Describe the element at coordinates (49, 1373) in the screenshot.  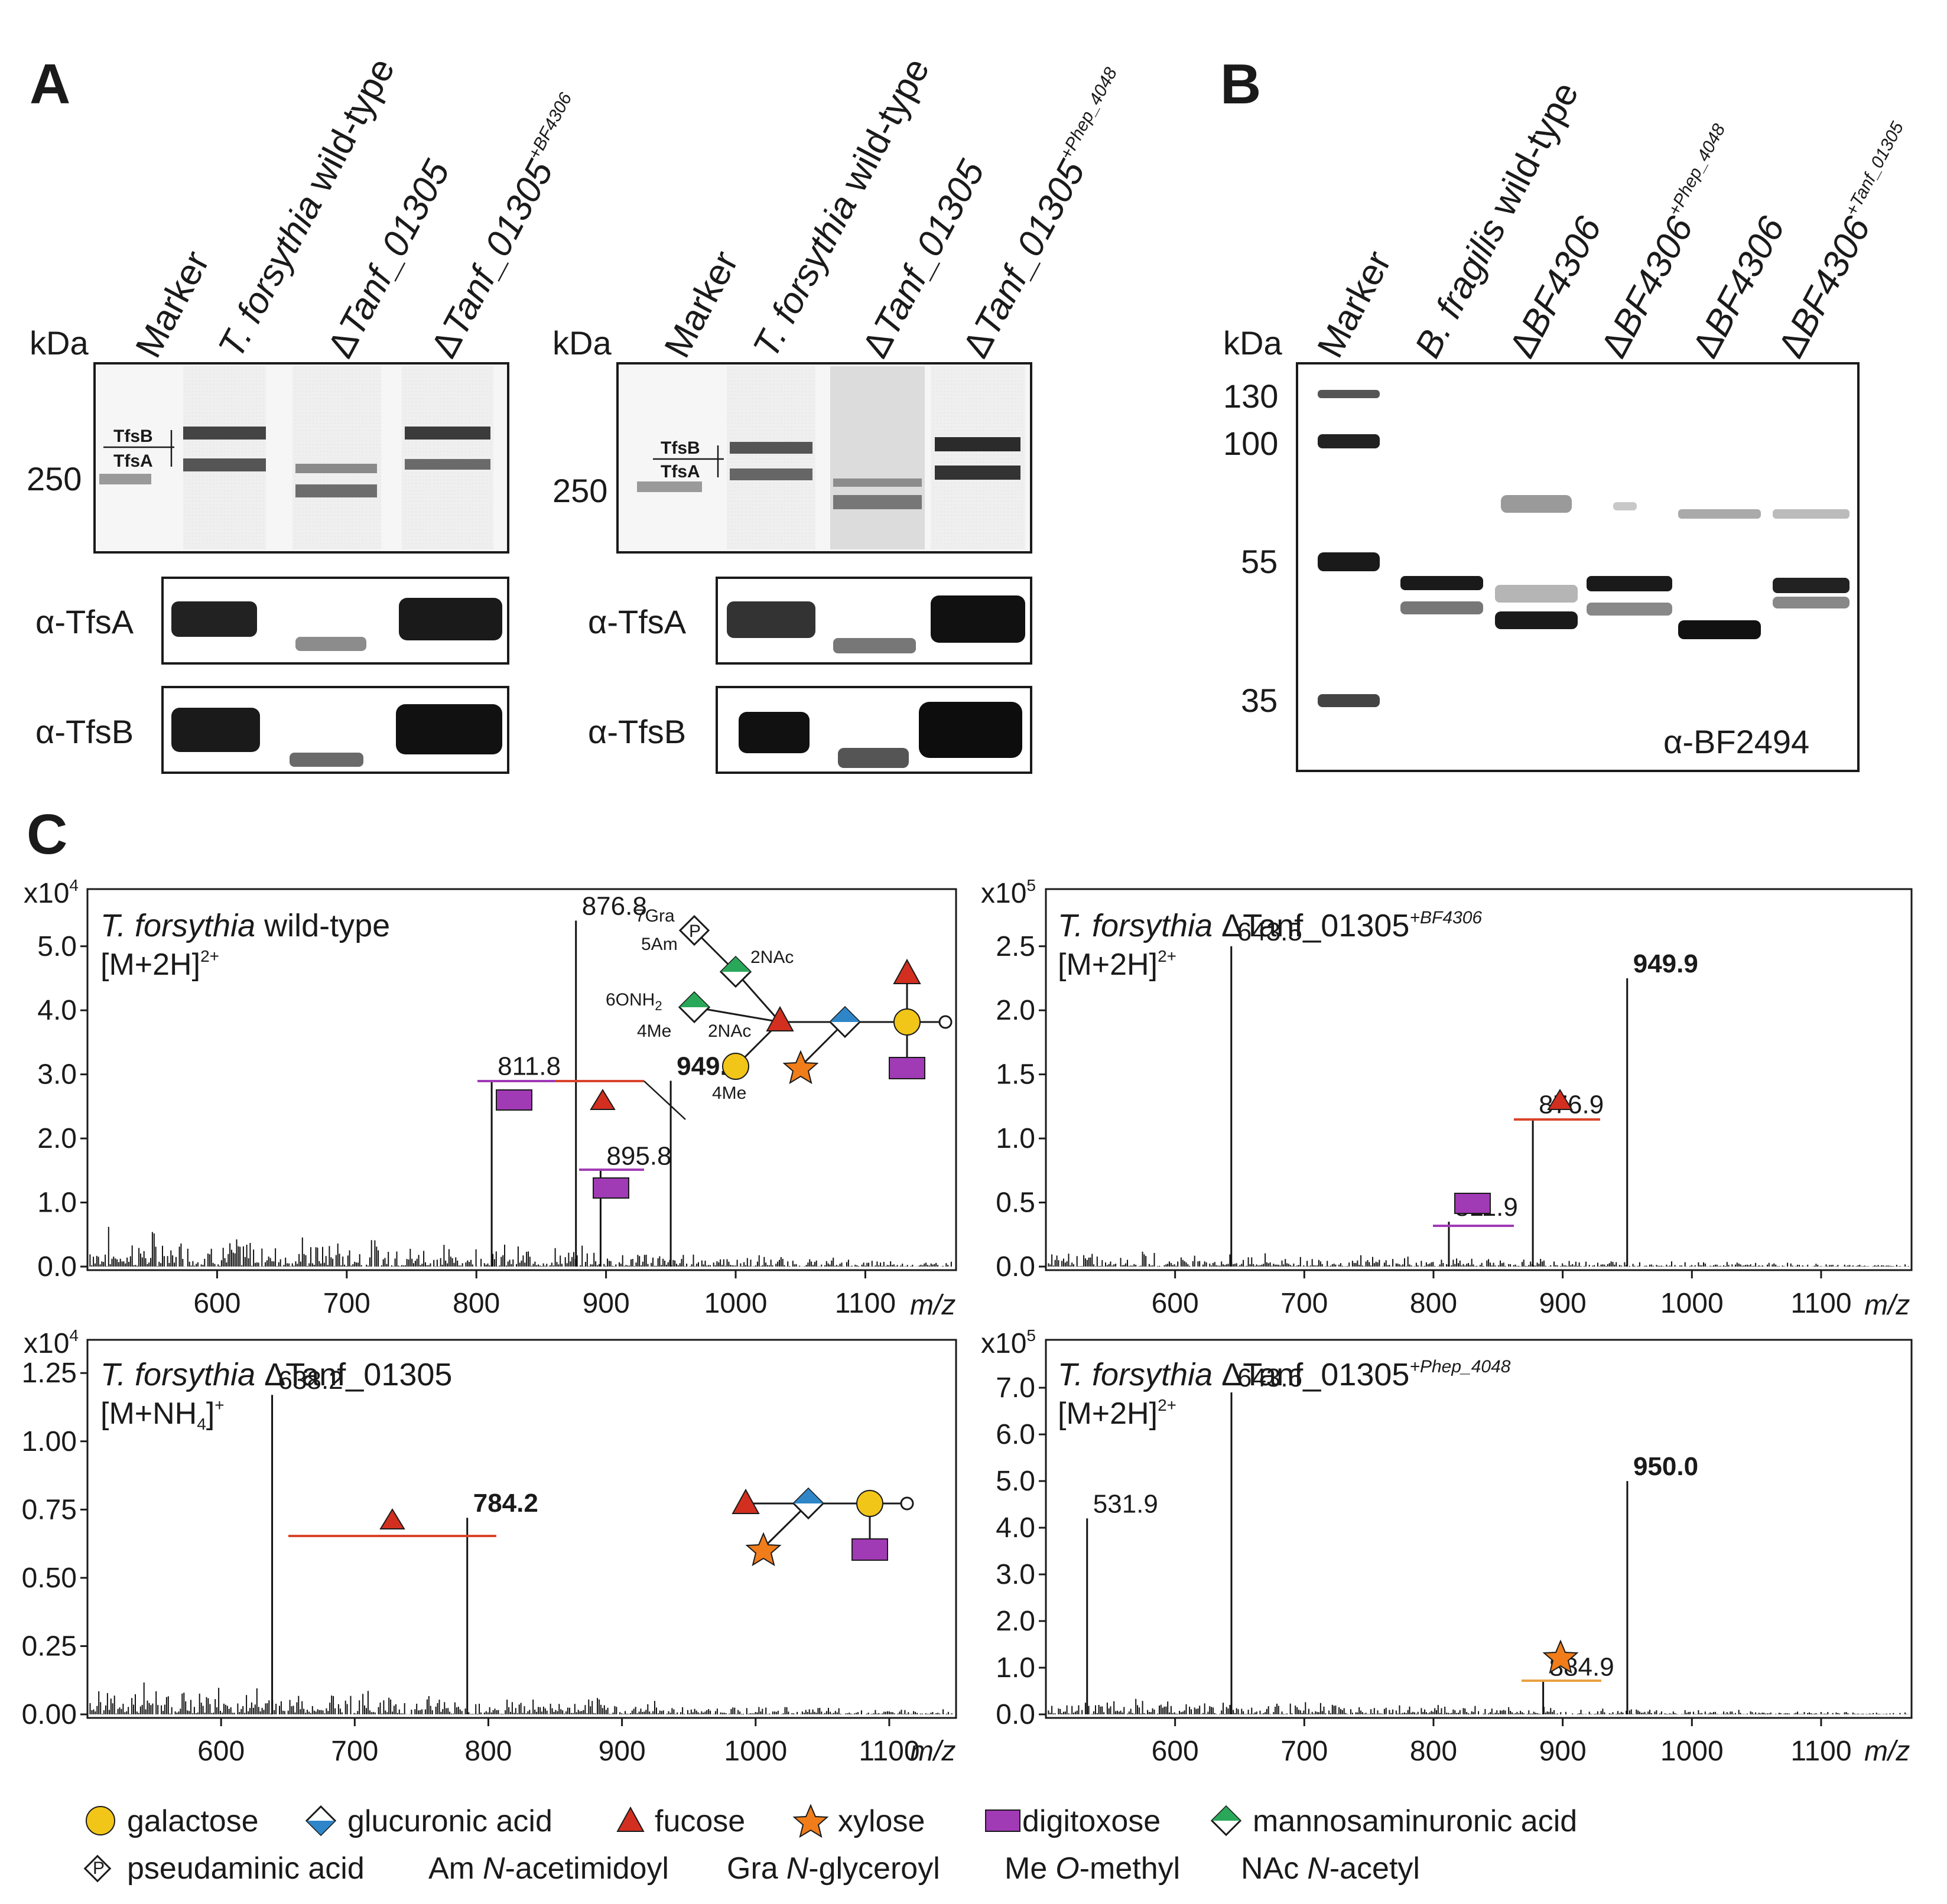
I see `y-tick-label: 1.25` at that location.